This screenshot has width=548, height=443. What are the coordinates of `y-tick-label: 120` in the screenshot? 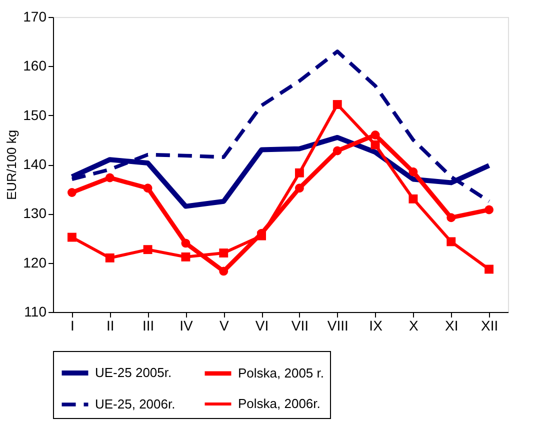 It's located at (35, 262).